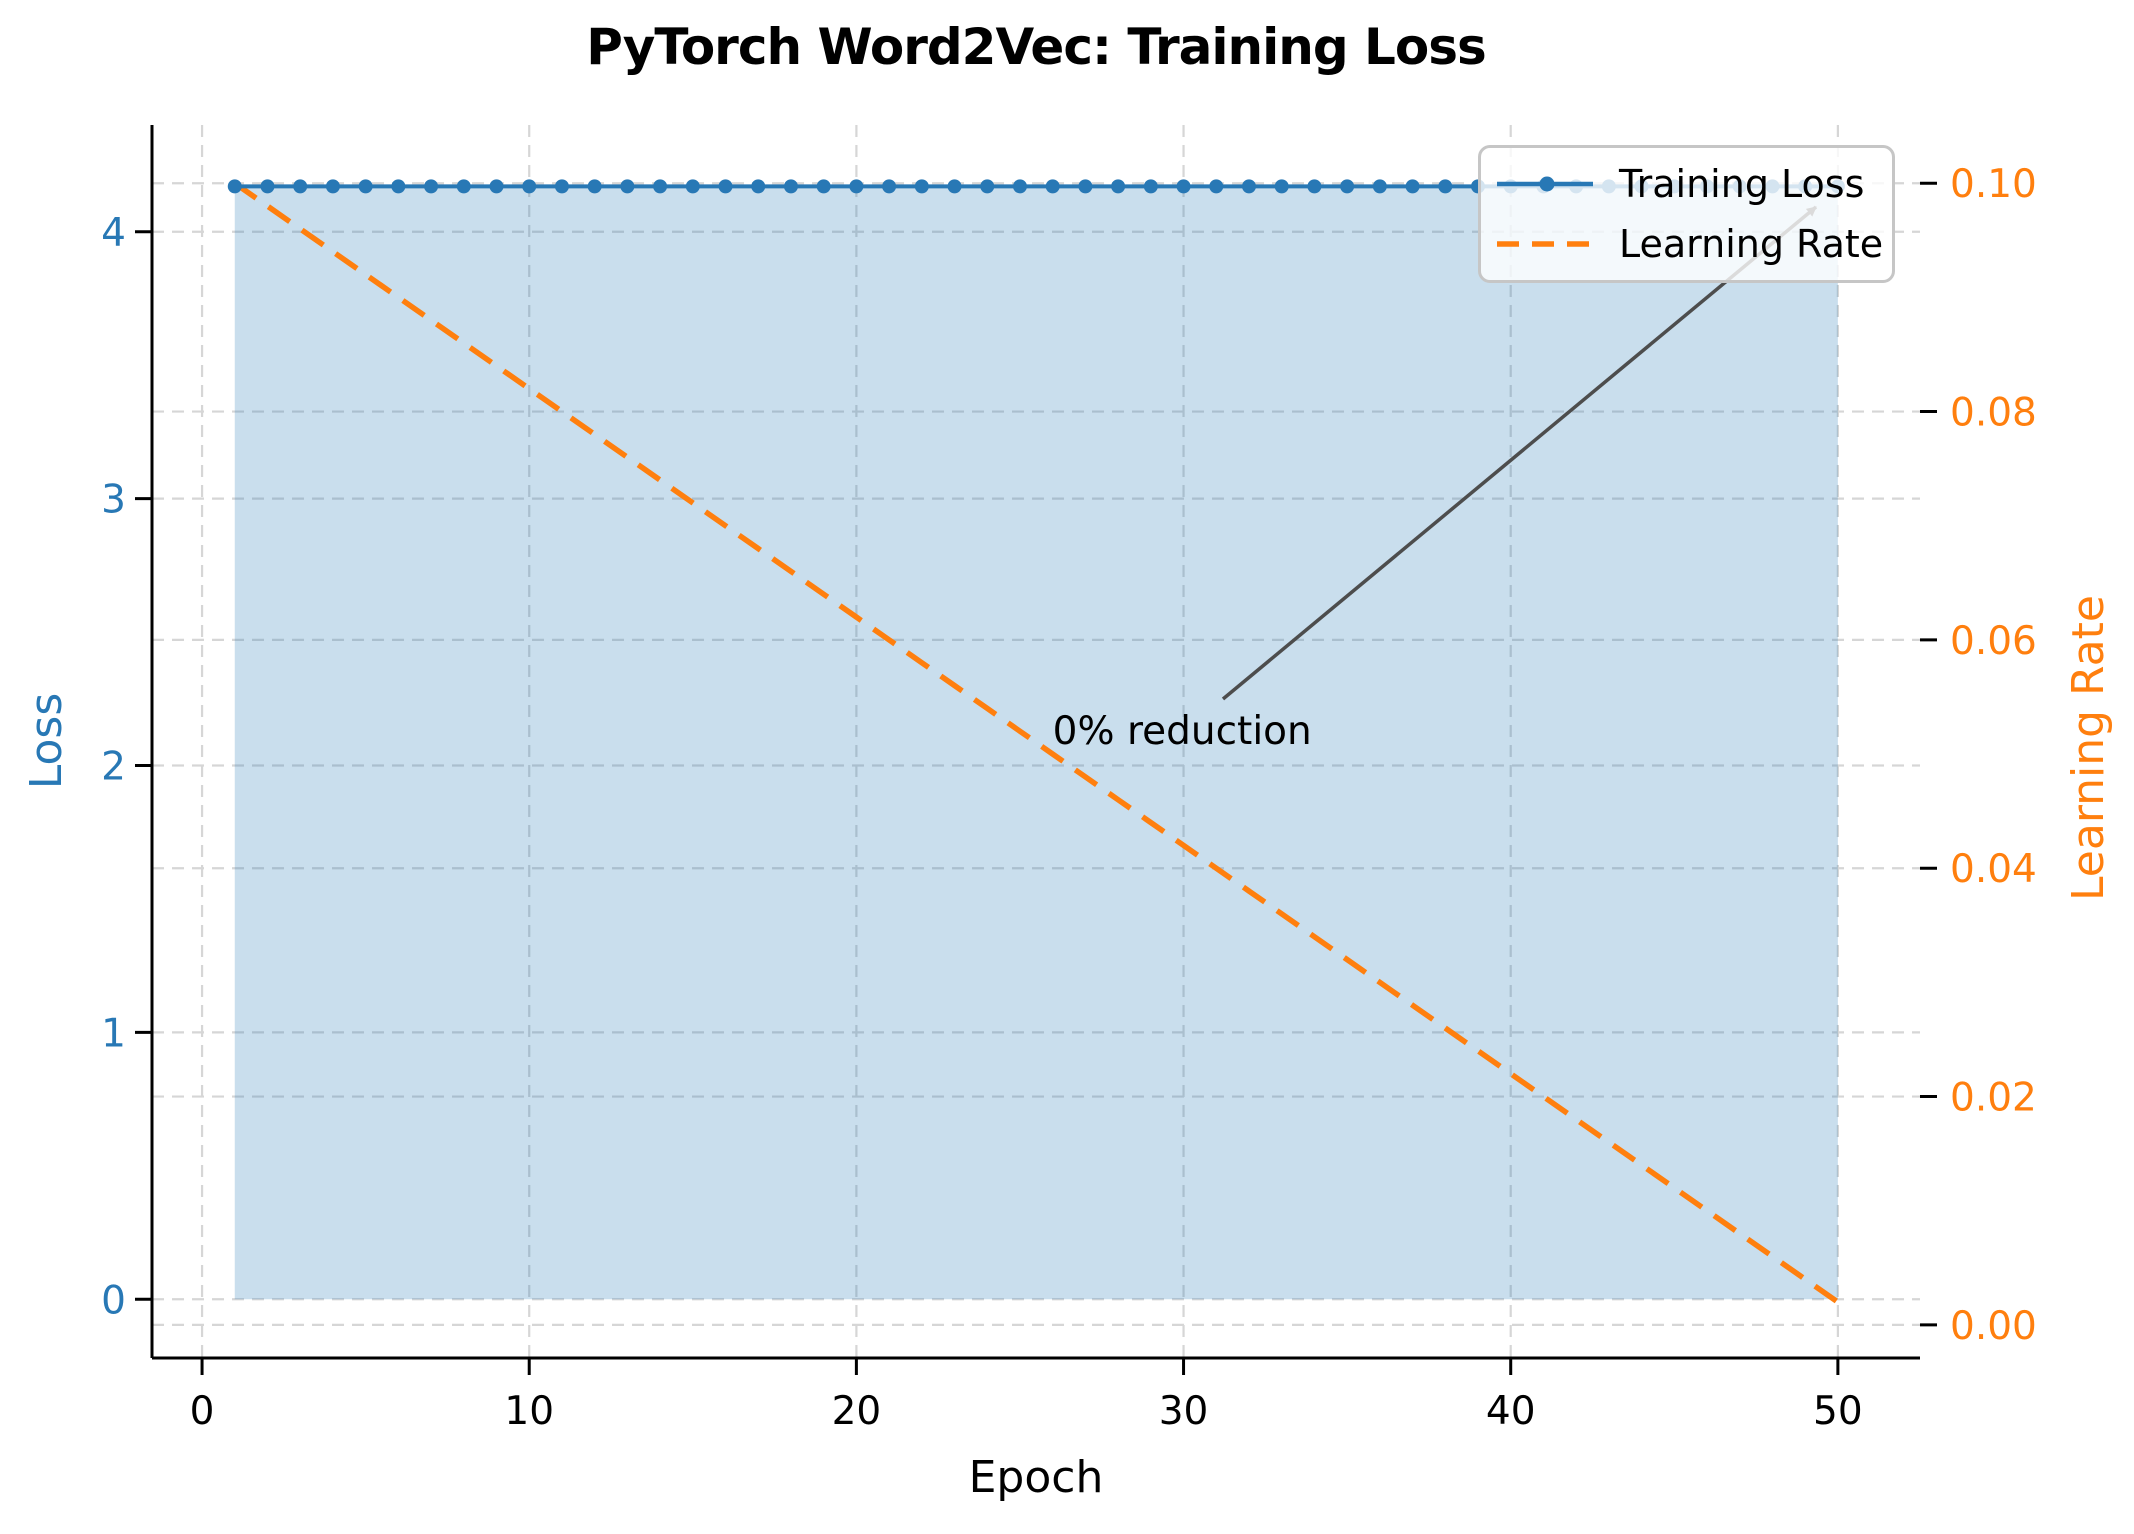  Describe the element at coordinates (1545, 184) in the screenshot. I see `legend-sample-line-marker-icon` at that location.